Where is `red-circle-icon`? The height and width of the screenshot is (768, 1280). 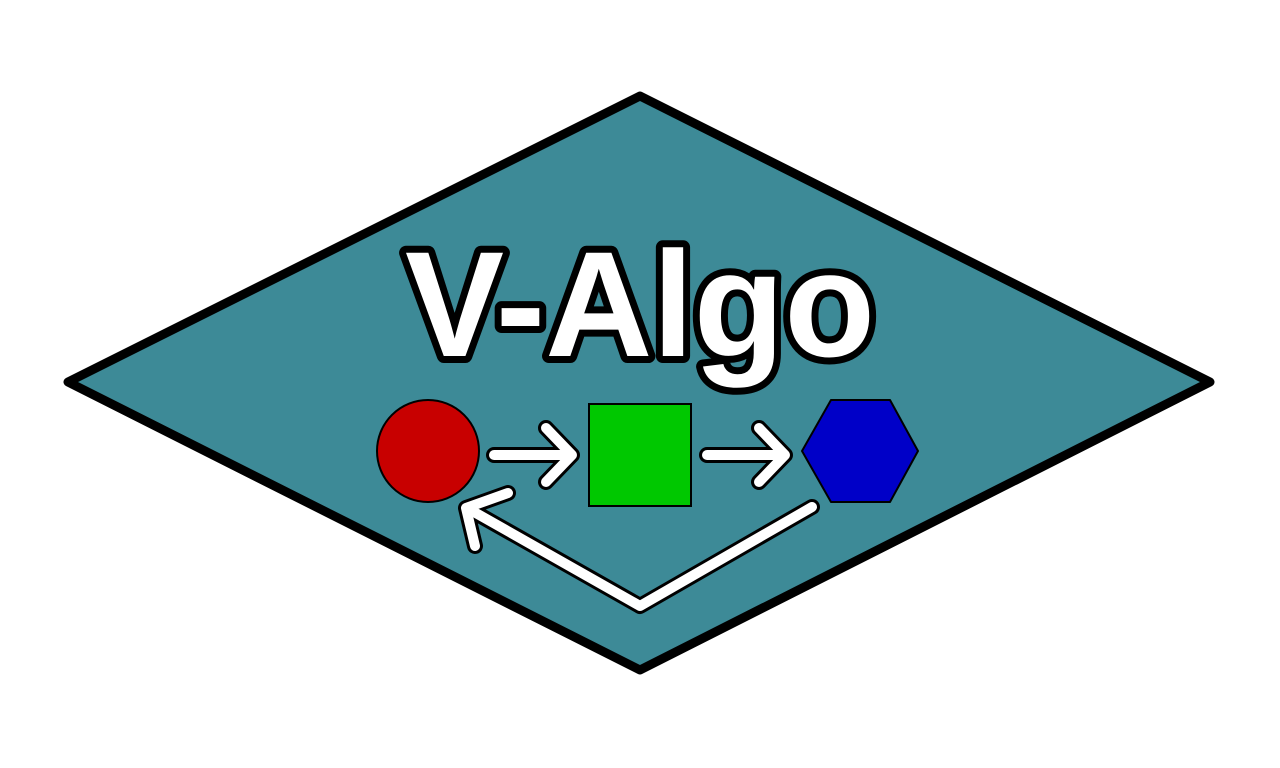 red-circle-icon is located at coordinates (428, 451).